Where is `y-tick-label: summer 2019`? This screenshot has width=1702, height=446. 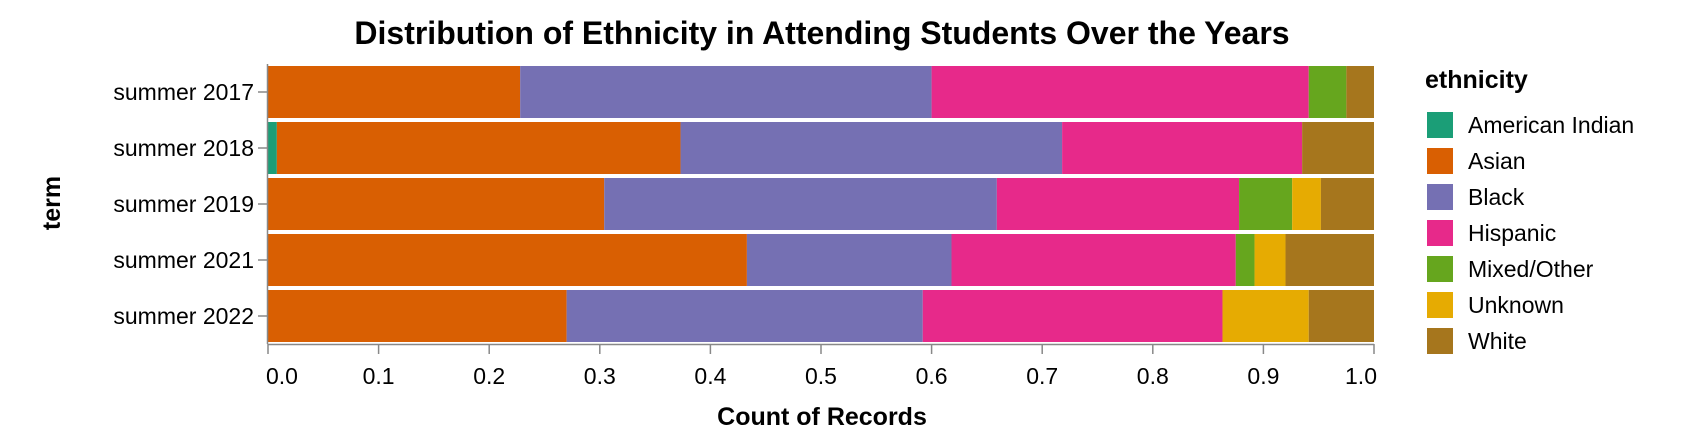 y-tick-label: summer 2019 is located at coordinates (183, 204).